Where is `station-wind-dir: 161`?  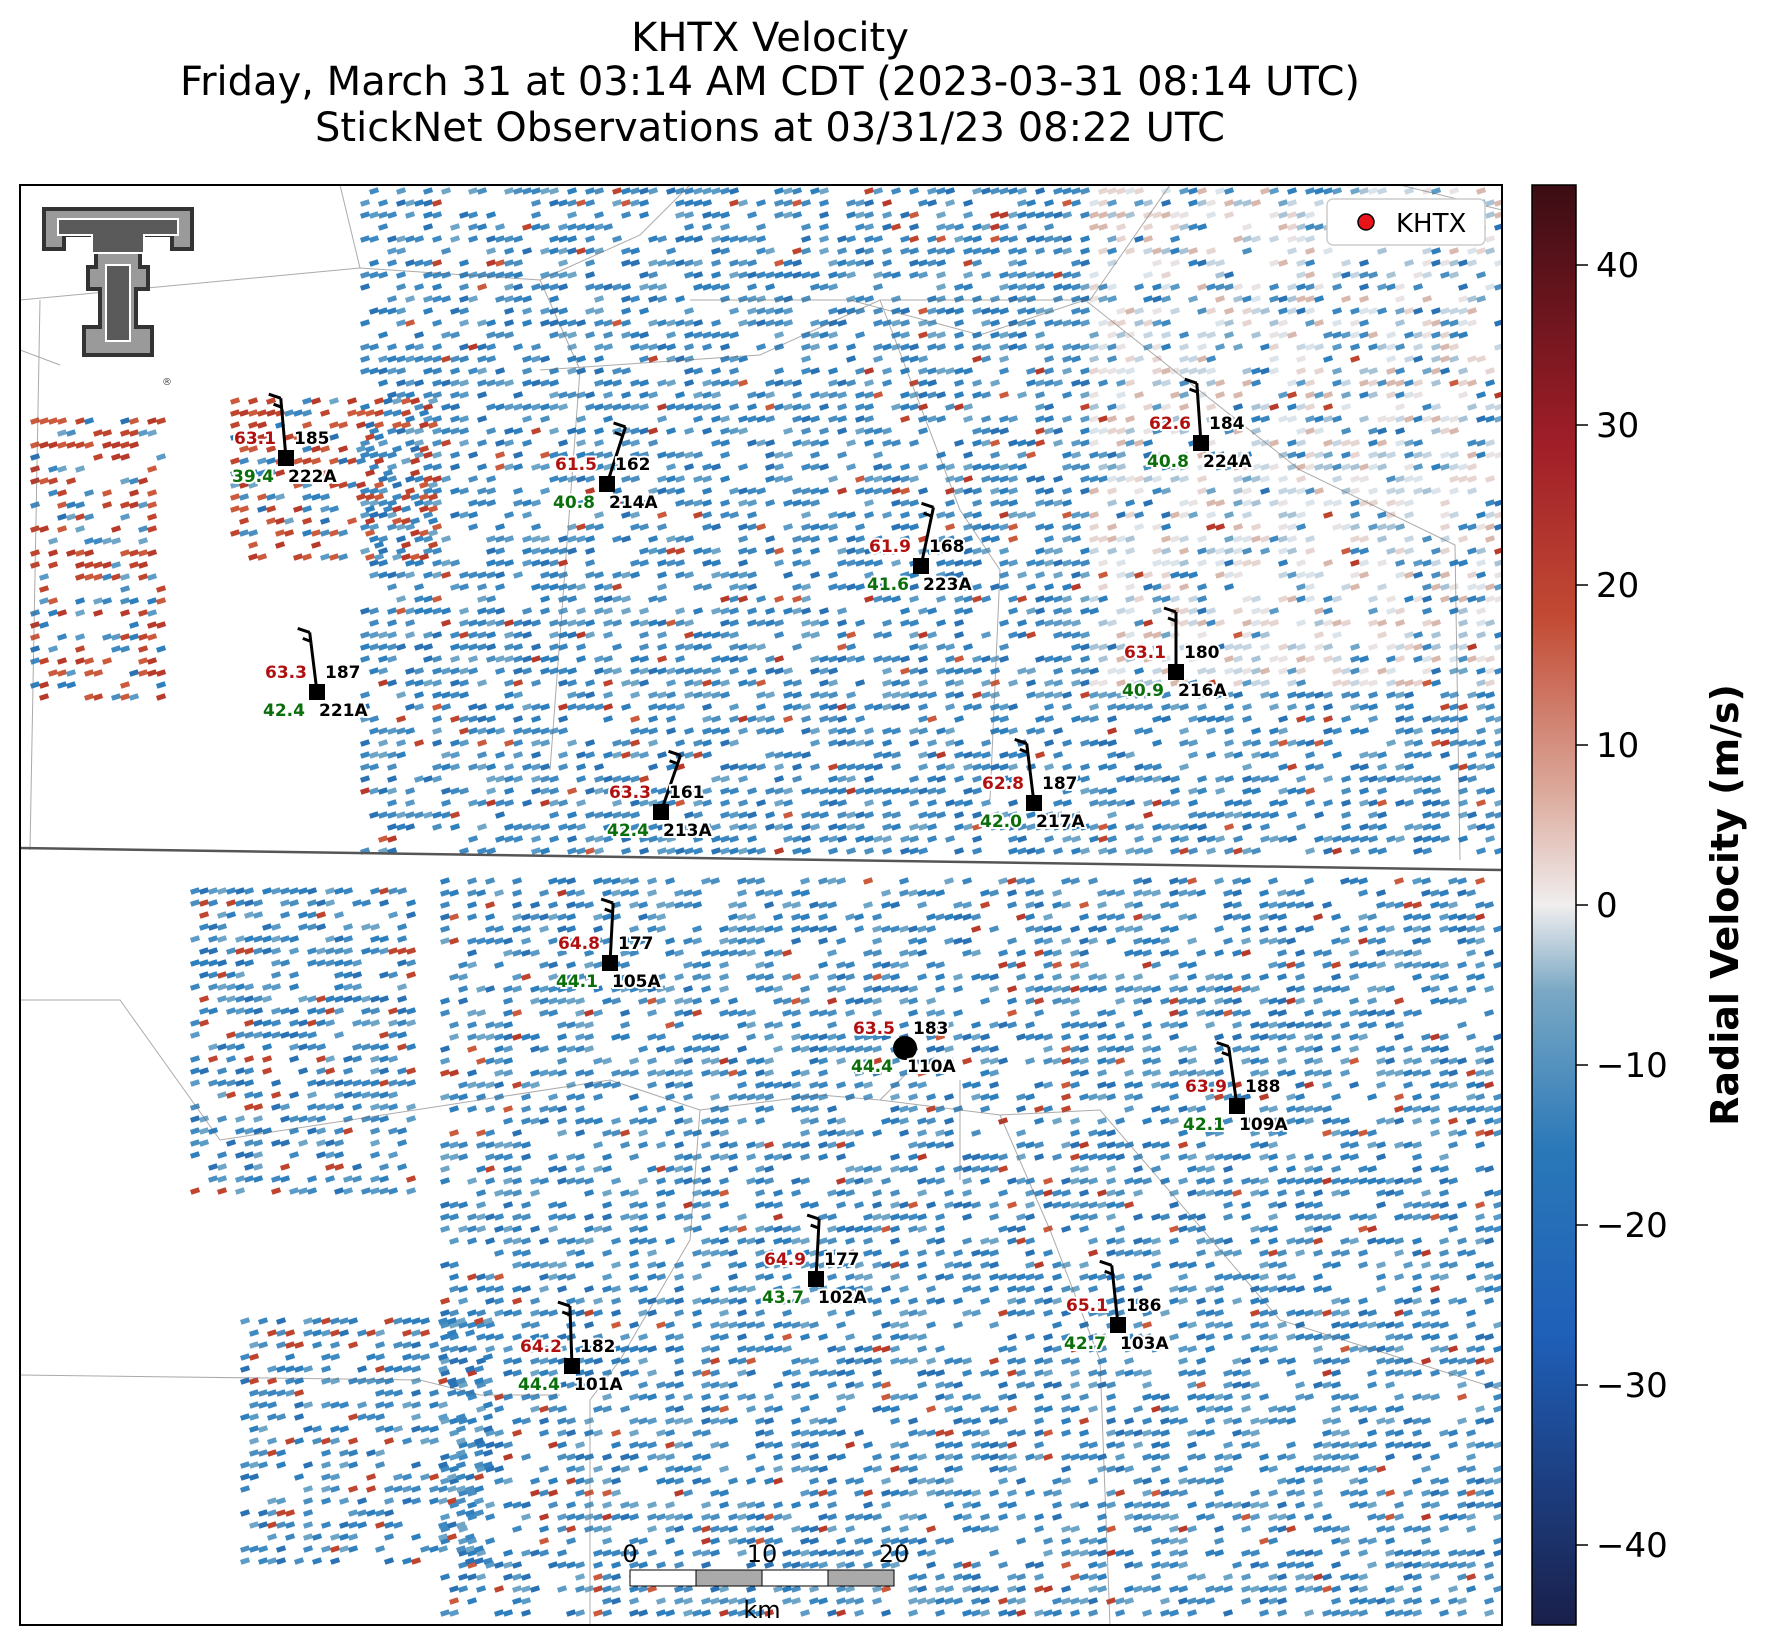
station-wind-dir: 161 is located at coordinates (687, 793).